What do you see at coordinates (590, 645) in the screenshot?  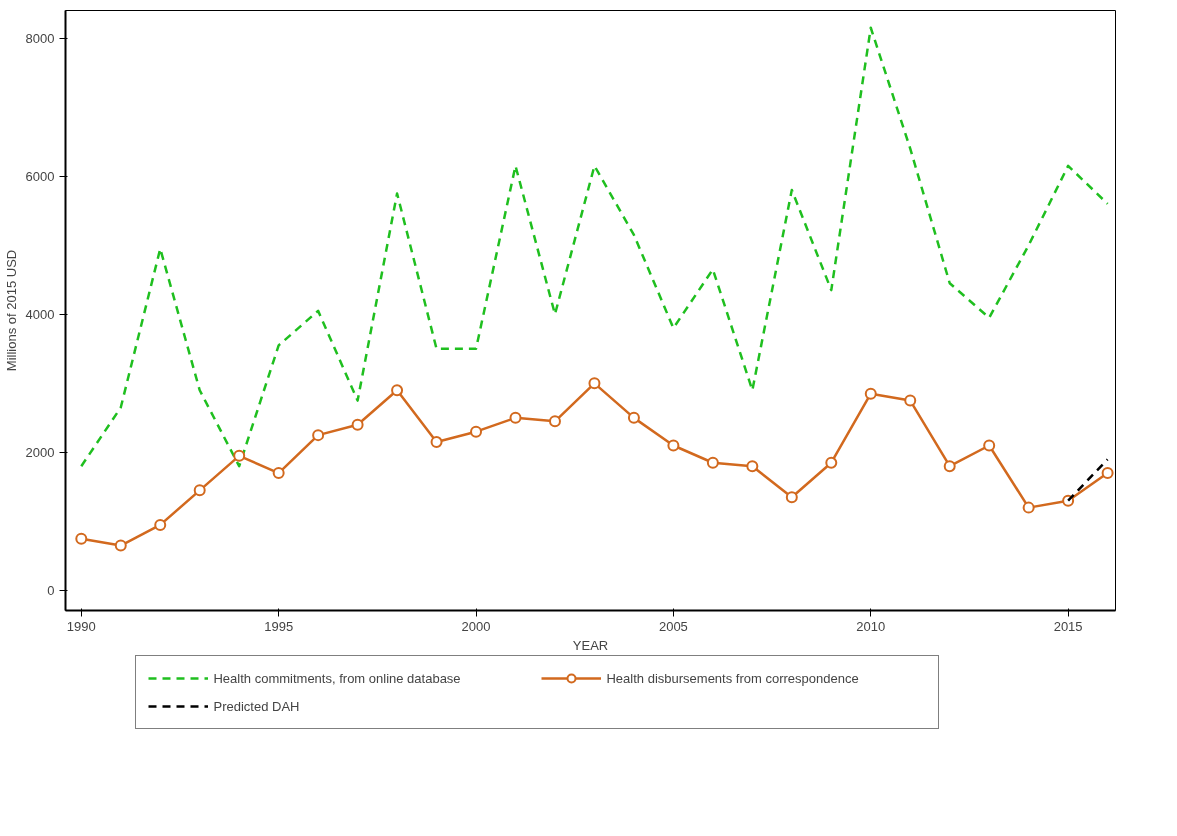 I see `x-axis-title: YEAR` at bounding box center [590, 645].